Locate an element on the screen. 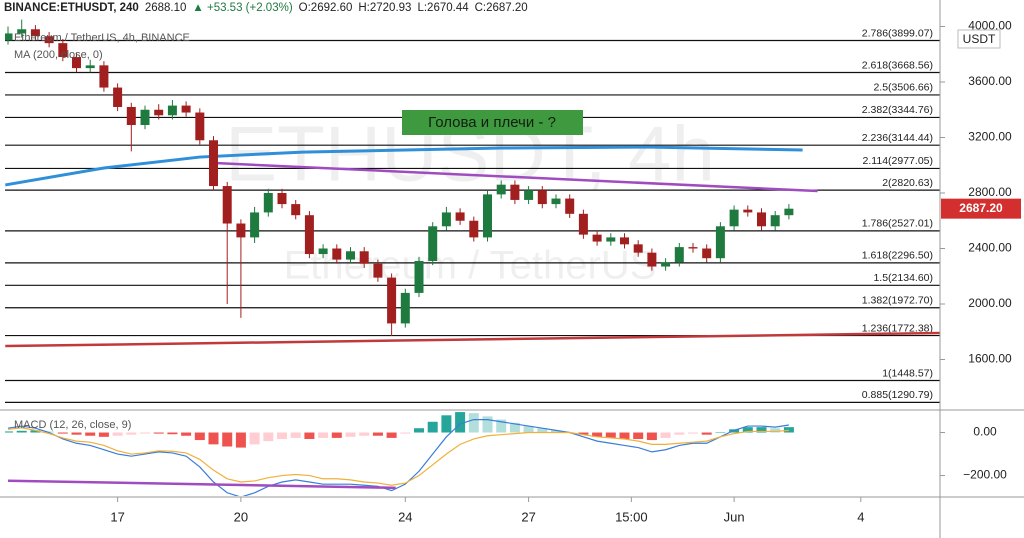 This screenshot has width=1024, height=538. signal-line is located at coordinates (398, 456).